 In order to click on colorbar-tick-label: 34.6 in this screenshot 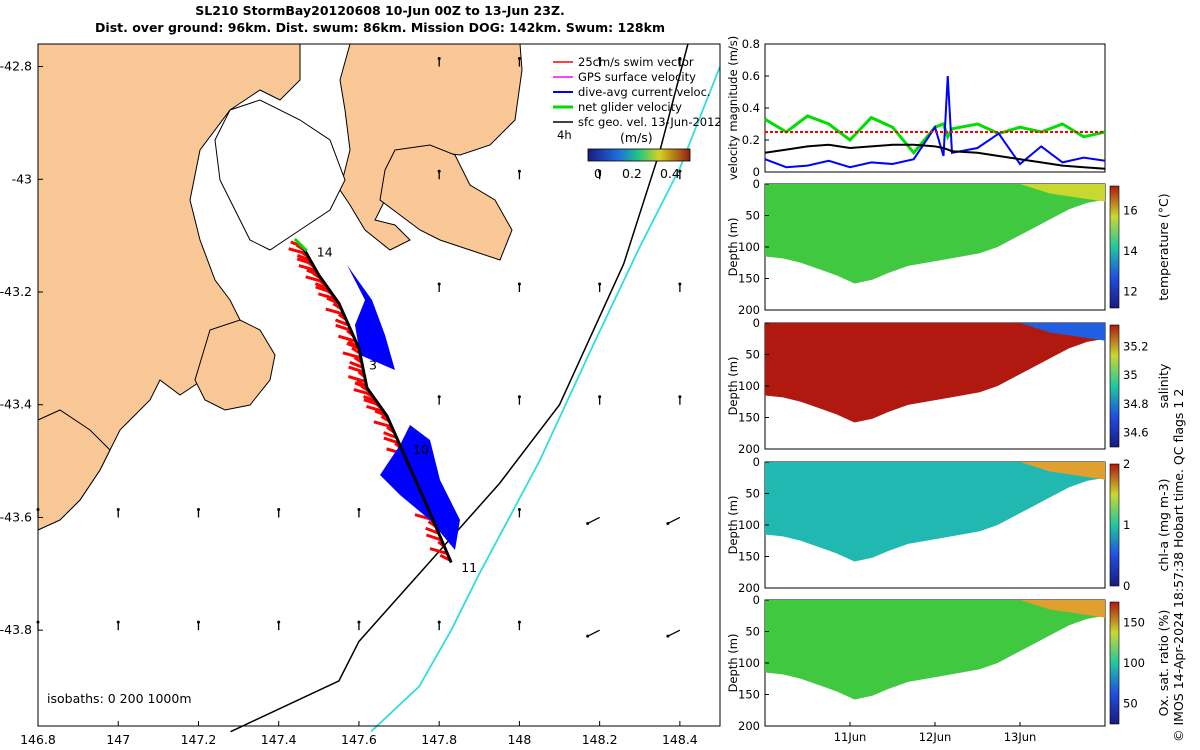, I will do `click(1136, 433)`.